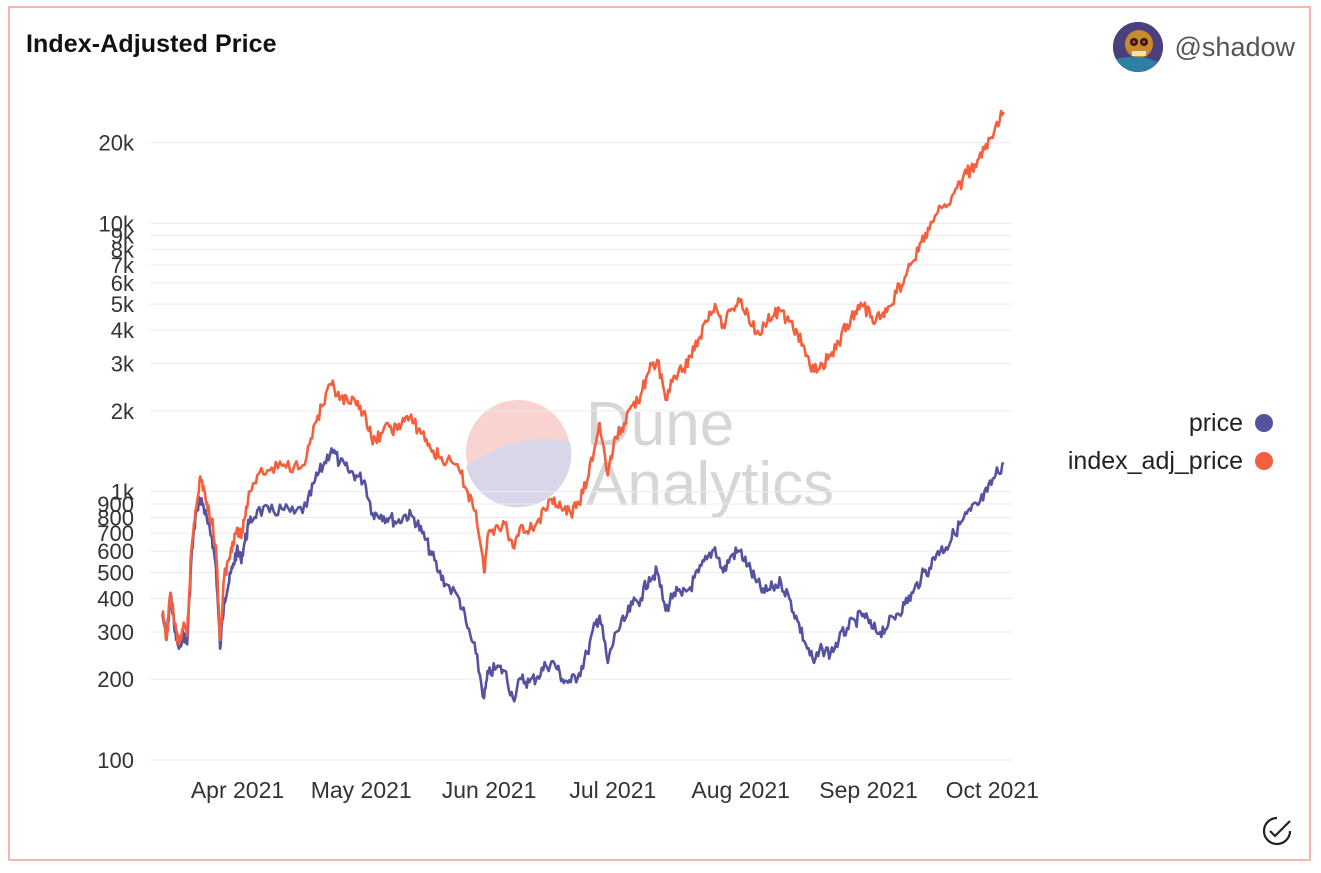  I want to click on x-tick-label: Sep 2021, so click(868, 790).